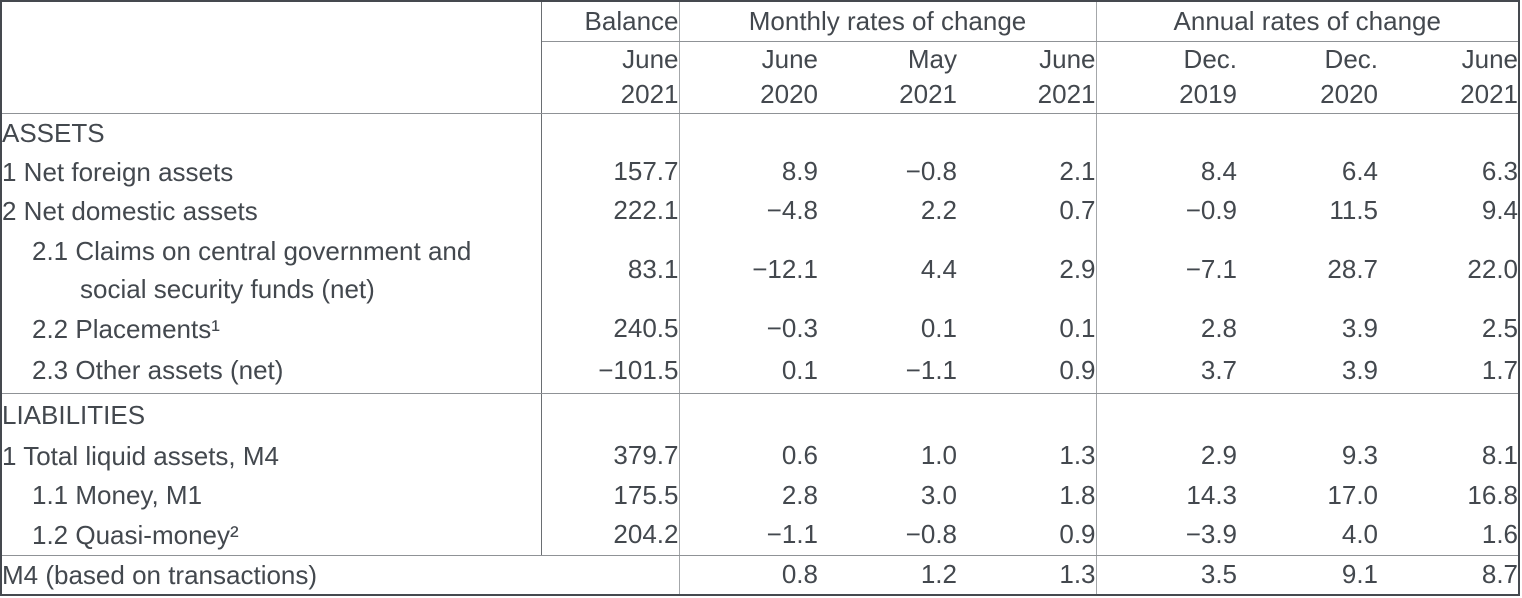  What do you see at coordinates (1167, 535) in the screenshot?
I see `cell-annual-dec-2019: −3.9` at bounding box center [1167, 535].